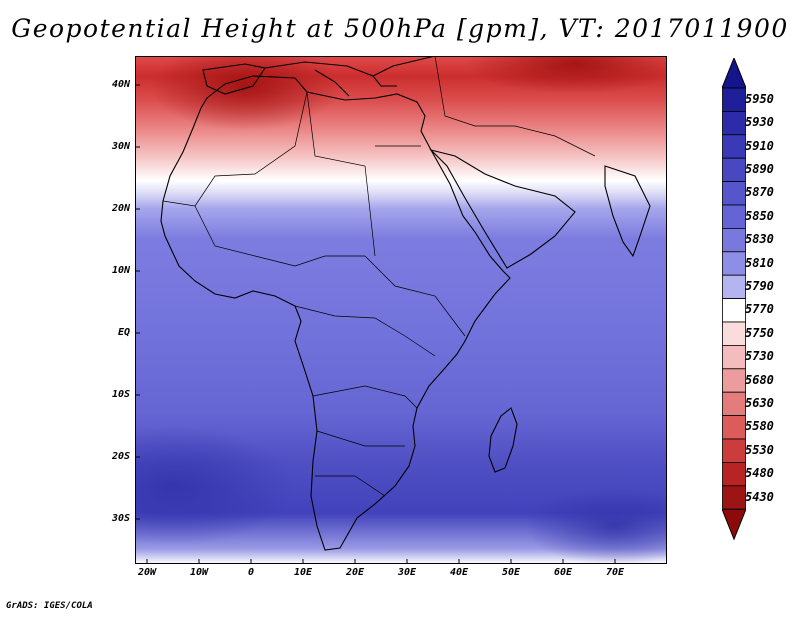  Describe the element at coordinates (147, 572) in the screenshot. I see `lon-label-20w: 20W` at that location.